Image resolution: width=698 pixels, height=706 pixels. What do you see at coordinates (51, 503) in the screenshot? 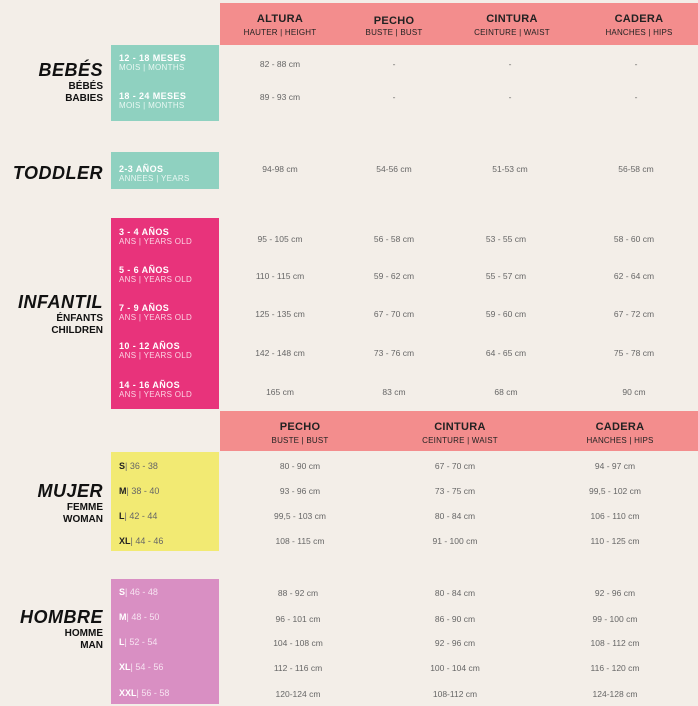
I see `category-mujer: MUJER FEMME WOMAN` at bounding box center [51, 503].